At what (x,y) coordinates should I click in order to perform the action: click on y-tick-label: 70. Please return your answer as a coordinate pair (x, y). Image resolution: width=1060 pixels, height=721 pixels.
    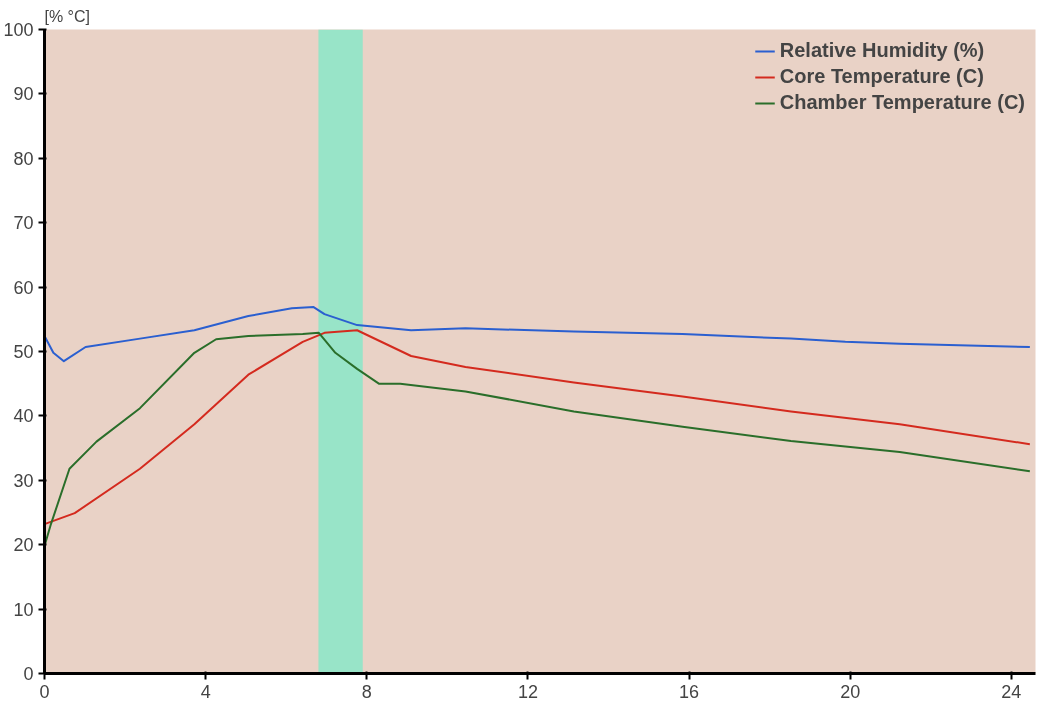
    Looking at the image, I should click on (23, 223).